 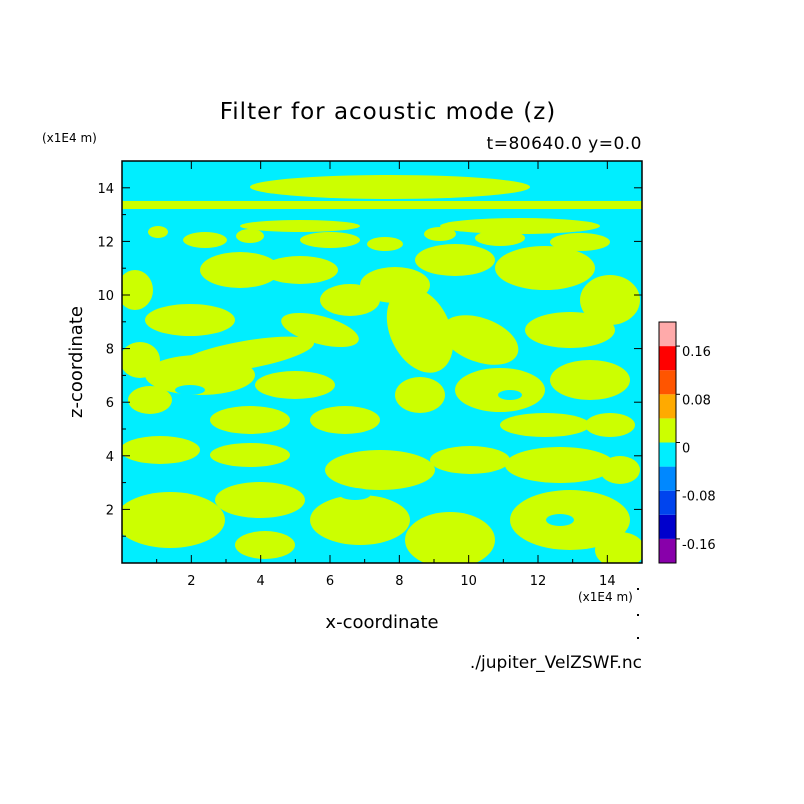 What do you see at coordinates (696, 352) in the screenshot?
I see `colorbar-label: 0.16` at bounding box center [696, 352].